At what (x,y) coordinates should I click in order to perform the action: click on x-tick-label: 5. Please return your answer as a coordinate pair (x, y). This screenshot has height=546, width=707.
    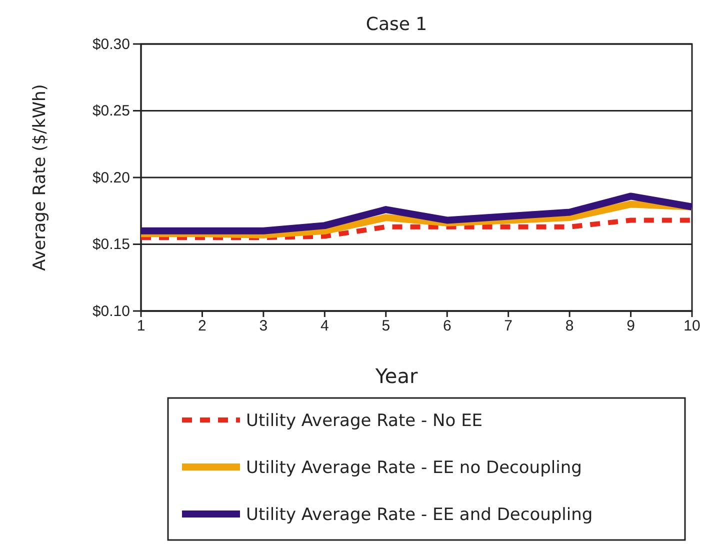
    Looking at the image, I should click on (386, 326).